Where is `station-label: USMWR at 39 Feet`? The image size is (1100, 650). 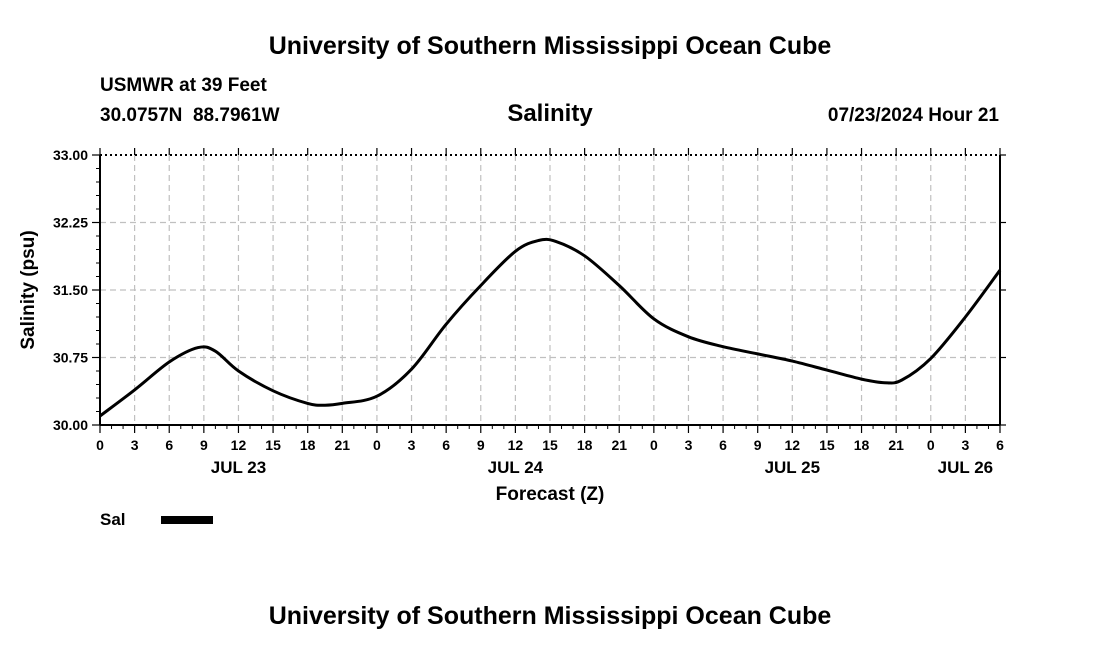 station-label: USMWR at 39 Feet is located at coordinates (183, 85).